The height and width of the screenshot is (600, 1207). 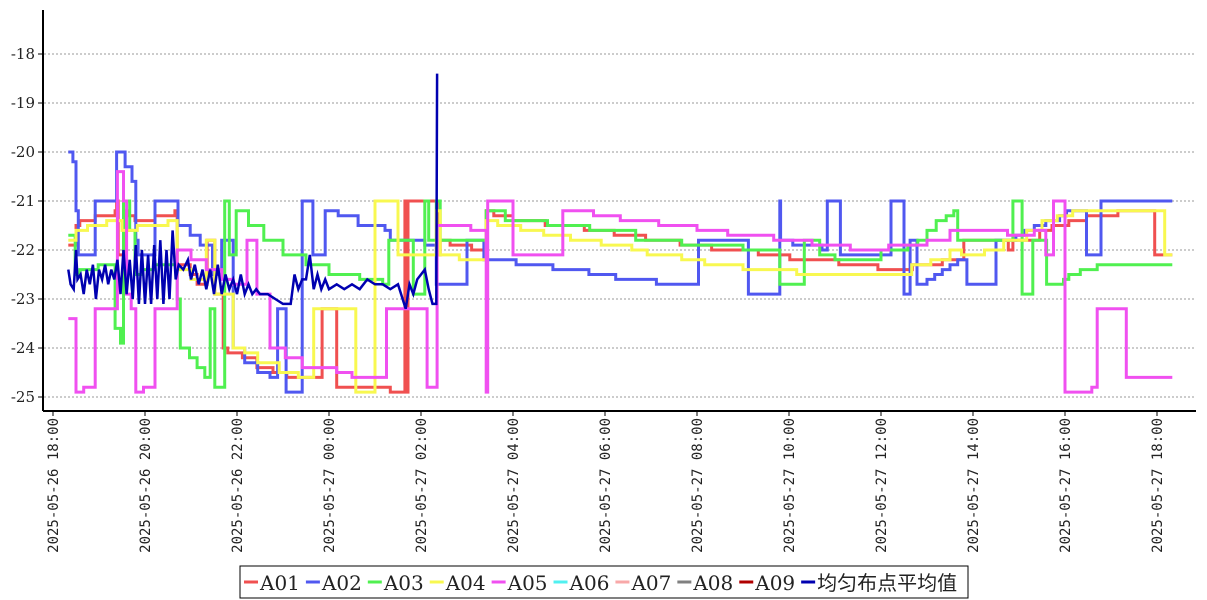 What do you see at coordinates (253, 191) in the screenshot?
I see `series-line-均匀布点平均值` at bounding box center [253, 191].